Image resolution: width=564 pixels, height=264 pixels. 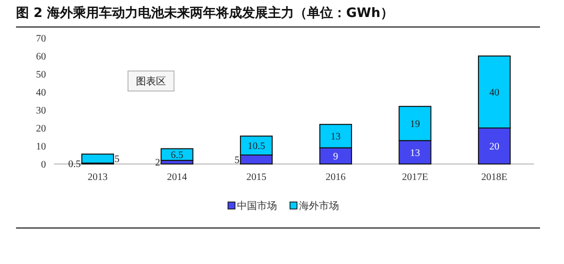 What do you see at coordinates (41, 75) in the screenshot?
I see `y-tick-label: 50` at bounding box center [41, 75].